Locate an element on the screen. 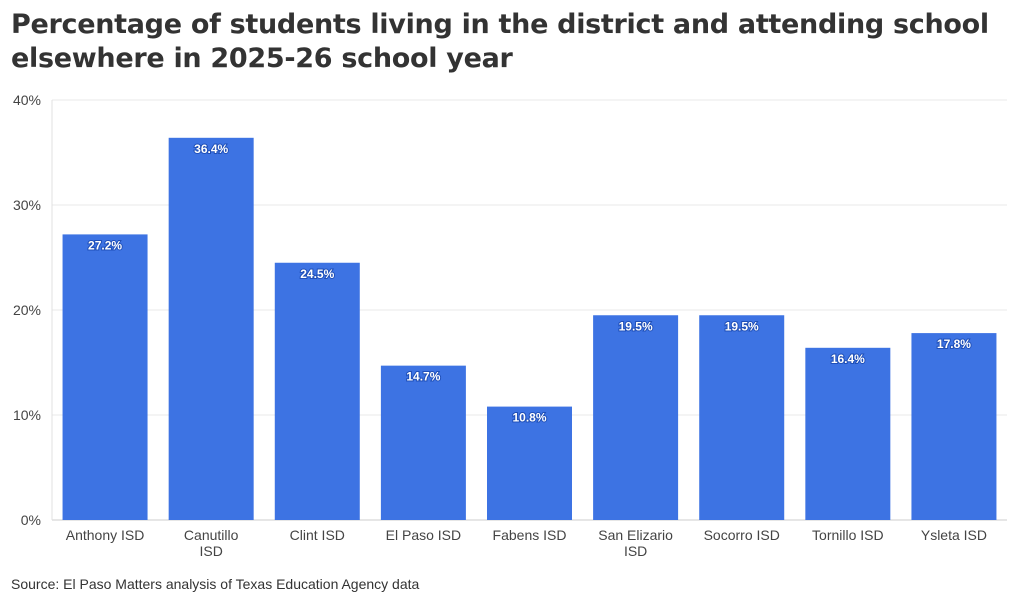  x-tick-label: San Elizario ISD is located at coordinates (635, 543).